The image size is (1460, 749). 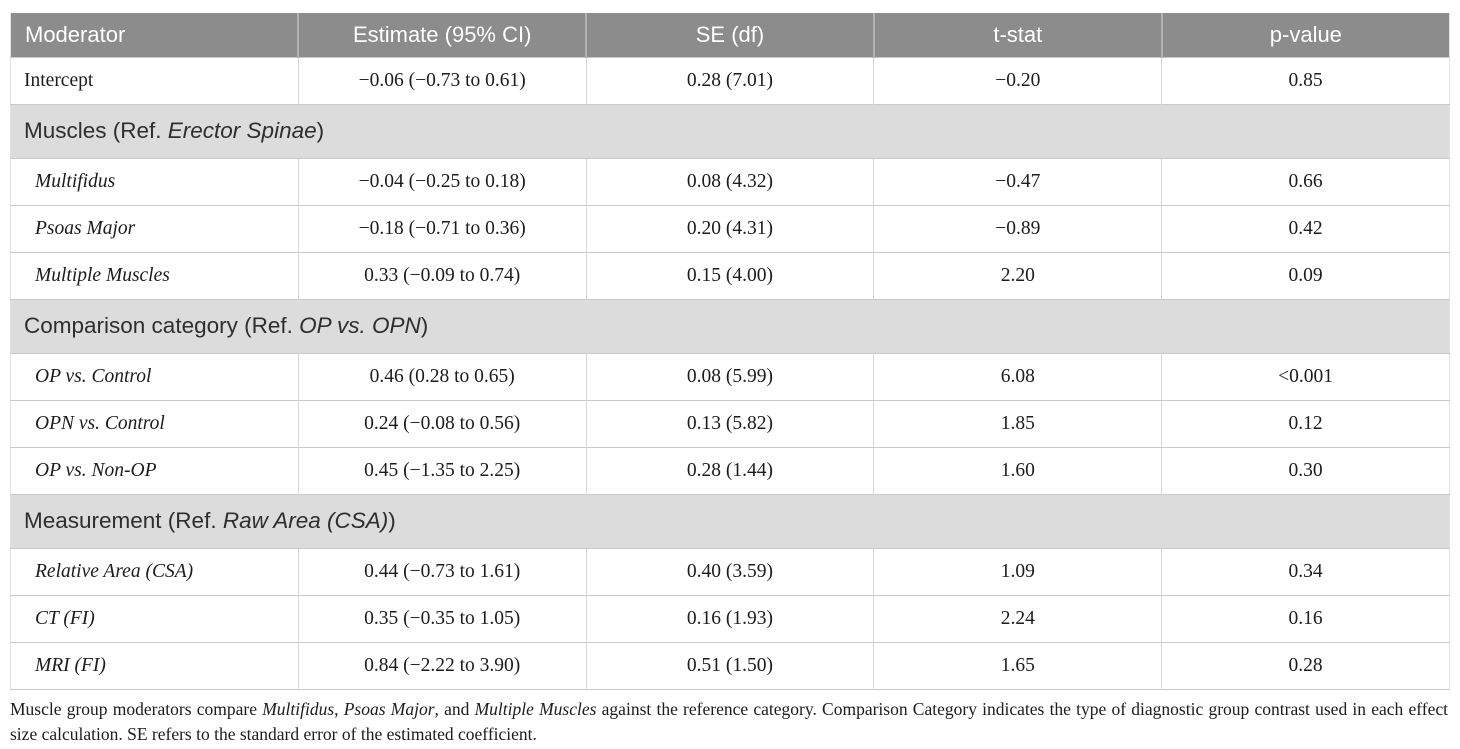 What do you see at coordinates (154, 80) in the screenshot?
I see `moderator-cell: Intercept` at bounding box center [154, 80].